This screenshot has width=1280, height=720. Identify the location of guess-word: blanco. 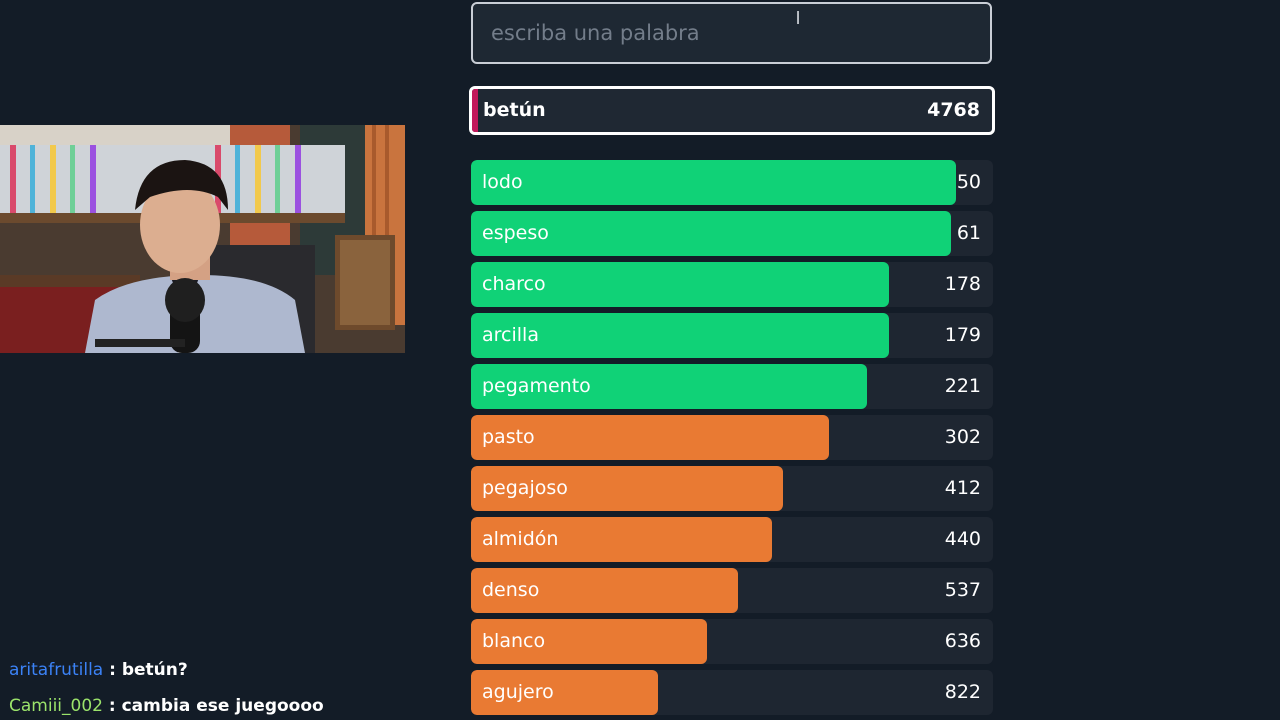
(514, 641).